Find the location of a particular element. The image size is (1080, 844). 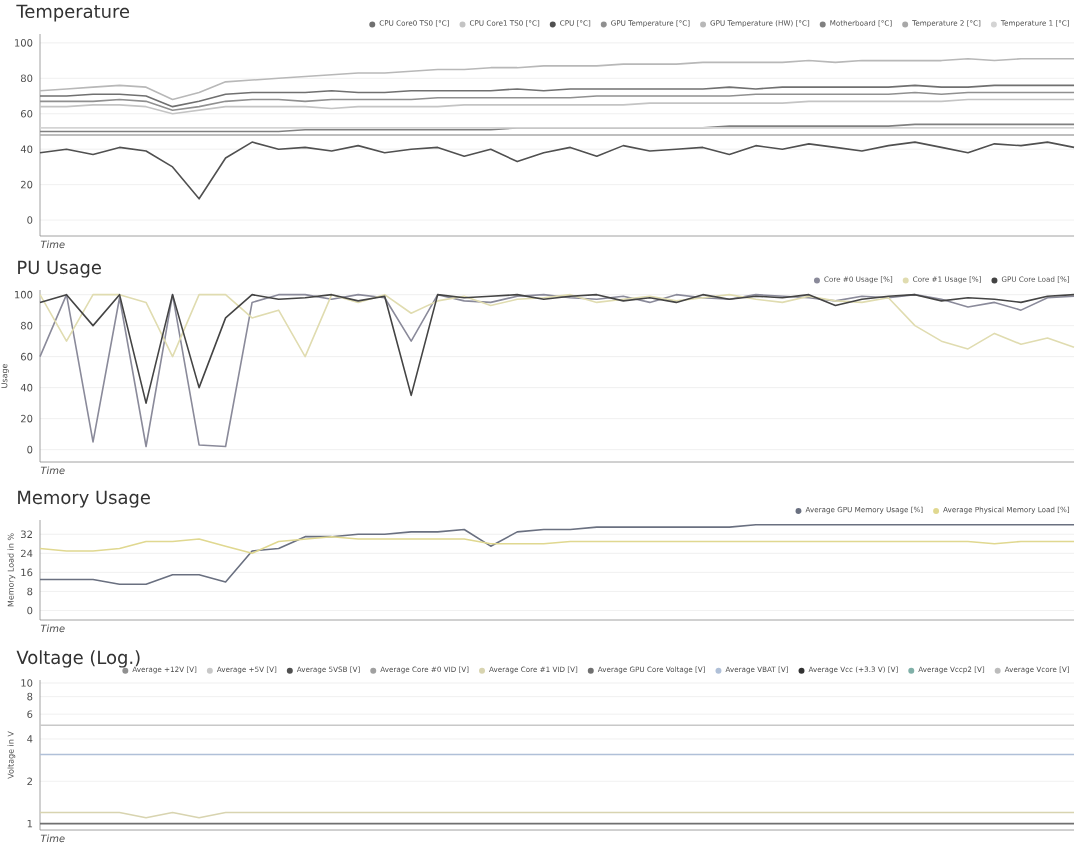

chart-title: Memory Usage is located at coordinates (84, 499).